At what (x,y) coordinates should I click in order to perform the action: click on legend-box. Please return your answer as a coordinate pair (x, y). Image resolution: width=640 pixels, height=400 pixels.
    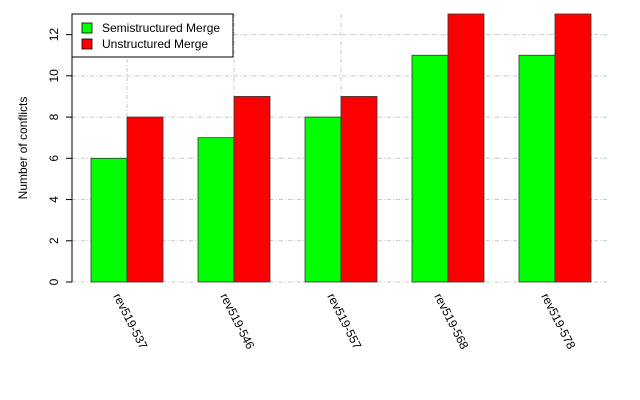
    Looking at the image, I should click on (152, 35).